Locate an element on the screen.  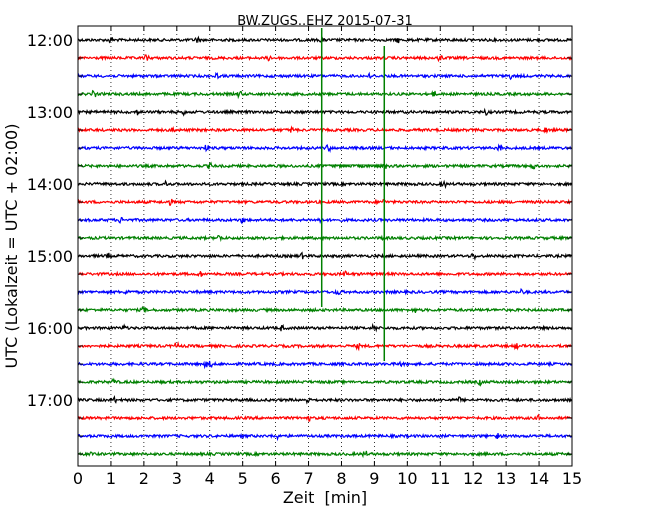
x-tick-label: 11 is located at coordinates (440, 478).